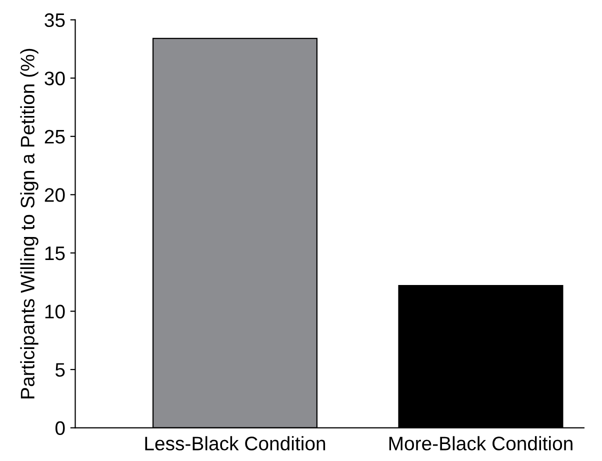 The image size is (602, 461). What do you see at coordinates (54, 20) in the screenshot?
I see `y-tick-label: 35` at bounding box center [54, 20].